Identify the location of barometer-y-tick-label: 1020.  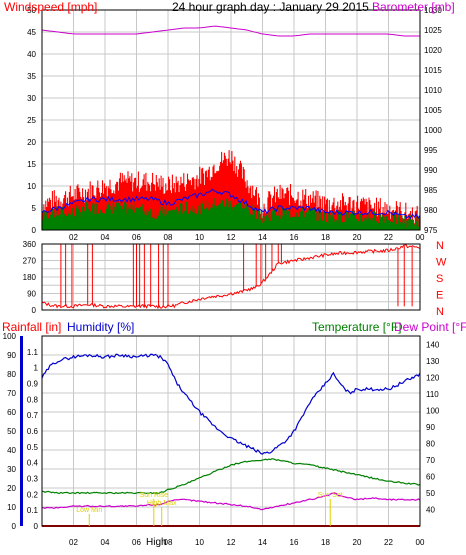
(433, 50).